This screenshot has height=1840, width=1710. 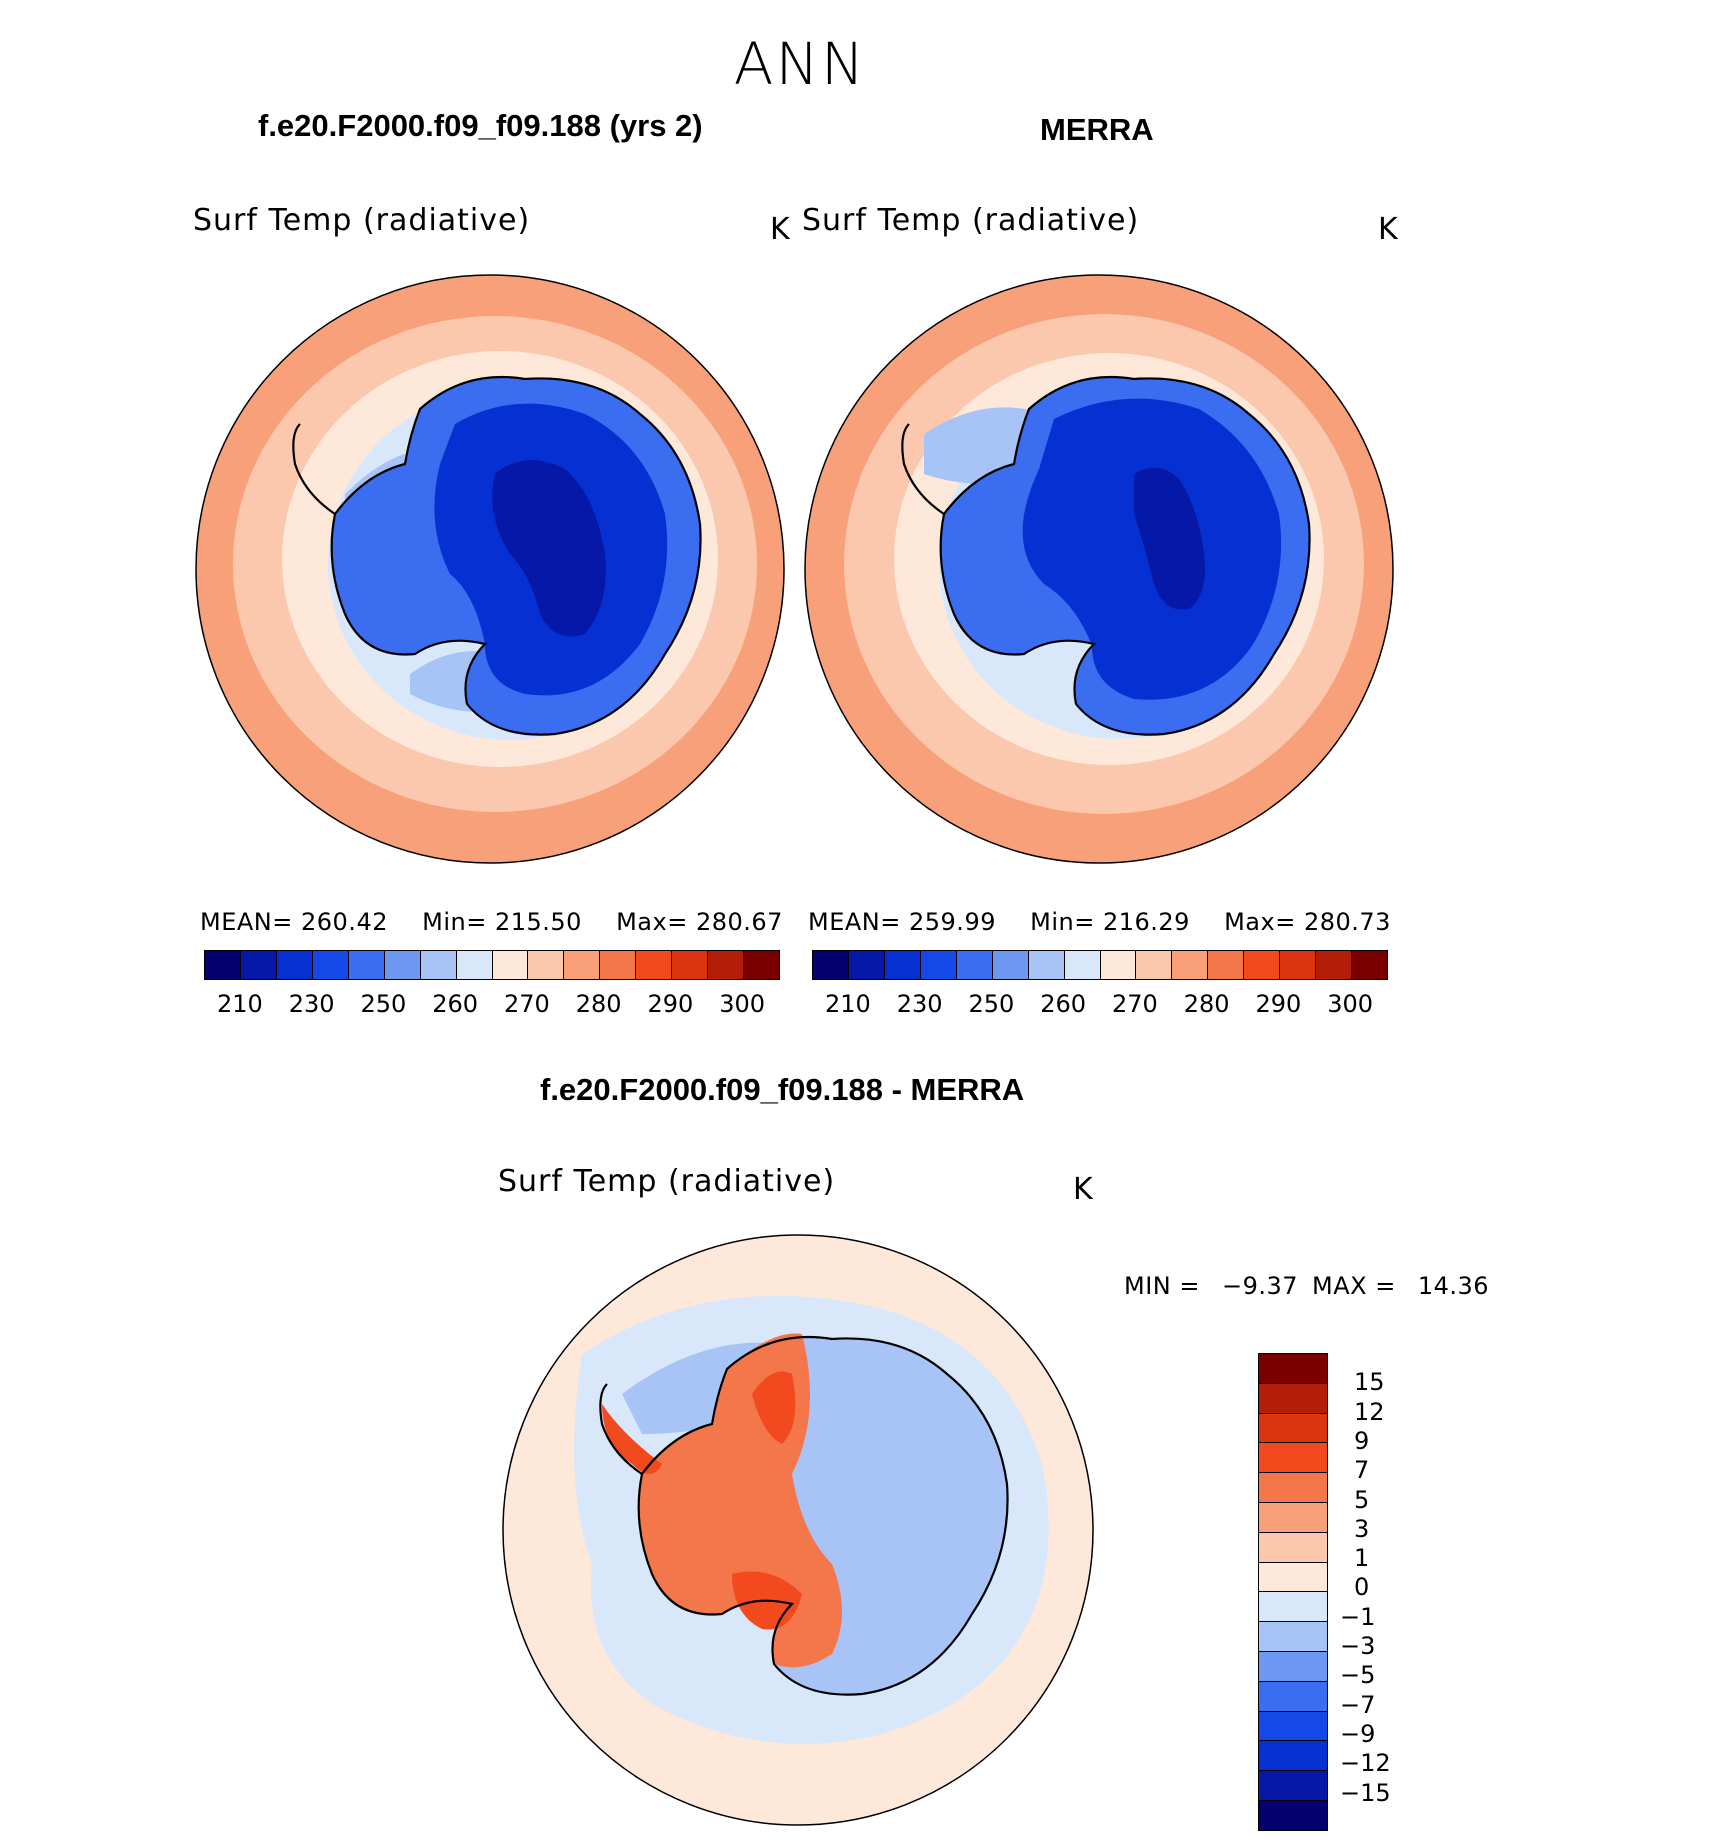 I want to click on panel1-units: K, so click(x=780, y=229).